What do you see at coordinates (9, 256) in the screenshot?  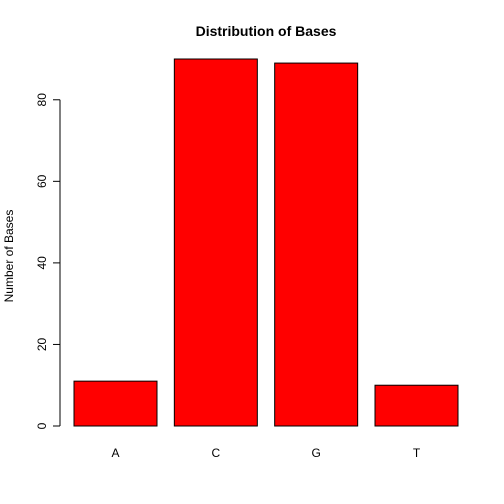 I see `y-axis-label: Number of Bases` at bounding box center [9, 256].